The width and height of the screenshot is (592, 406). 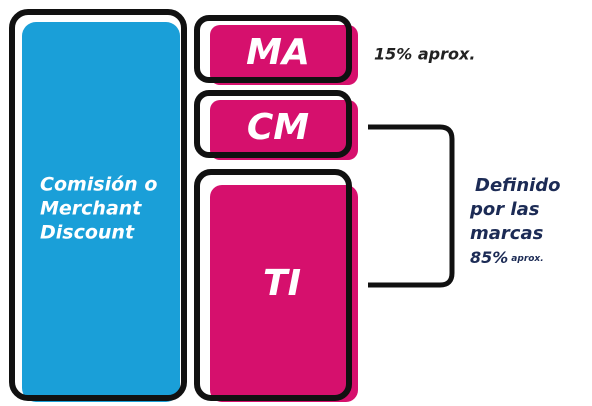 What do you see at coordinates (282, 283) in the screenshot?
I see `ti-label: TI` at bounding box center [282, 283].